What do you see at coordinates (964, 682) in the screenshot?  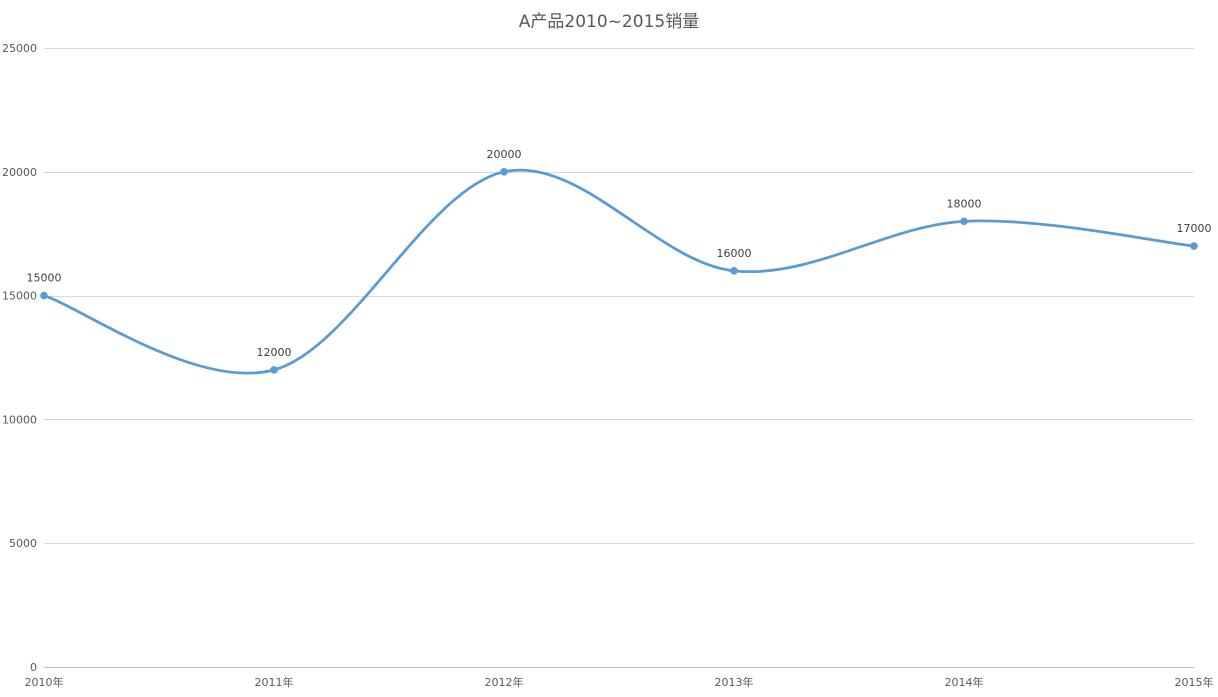 I see `x-tick-label: 2014年` at bounding box center [964, 682].